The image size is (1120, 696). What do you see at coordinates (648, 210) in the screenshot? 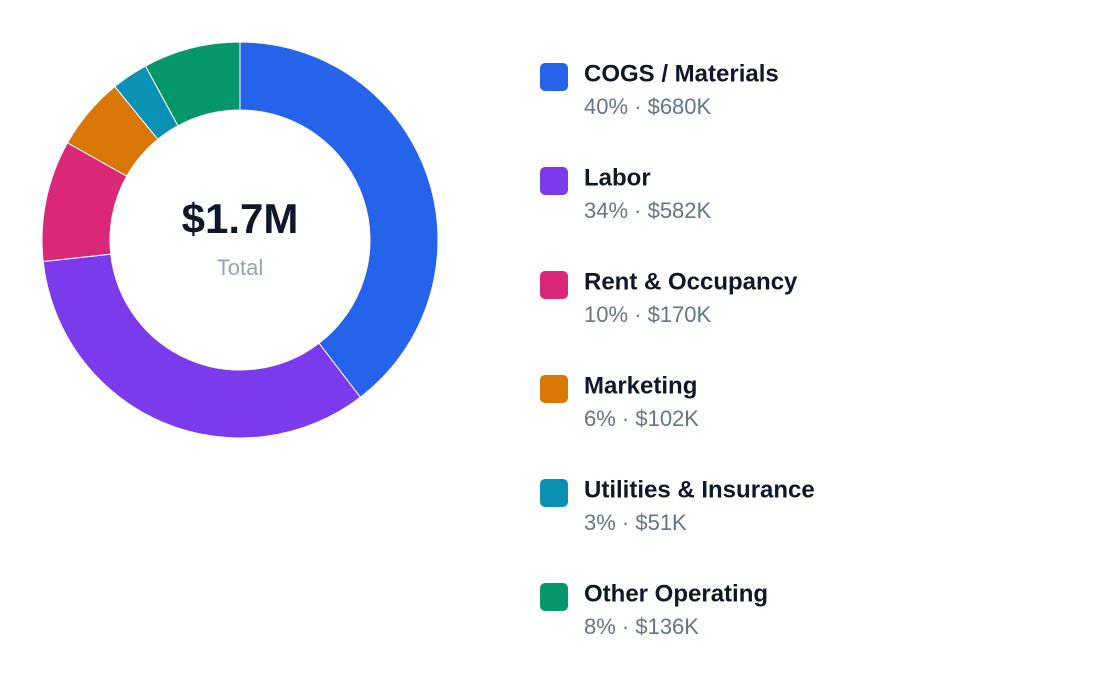
I see `legend-value: 34% · $582K` at bounding box center [648, 210].